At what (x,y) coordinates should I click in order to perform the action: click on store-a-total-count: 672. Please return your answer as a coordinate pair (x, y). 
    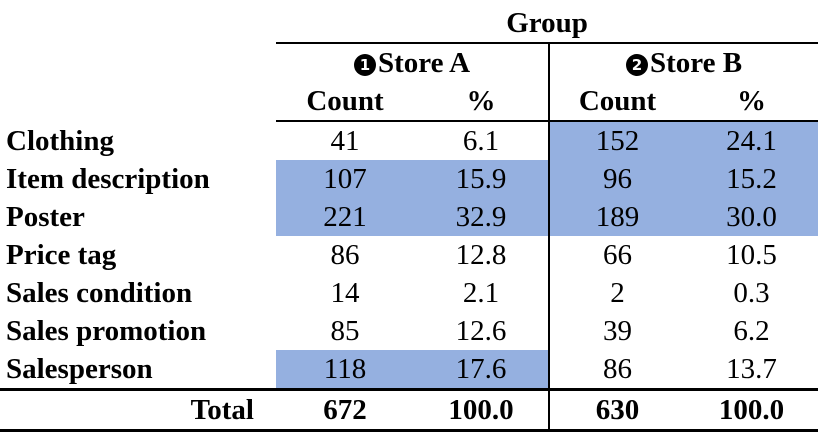
    Looking at the image, I should click on (345, 410).